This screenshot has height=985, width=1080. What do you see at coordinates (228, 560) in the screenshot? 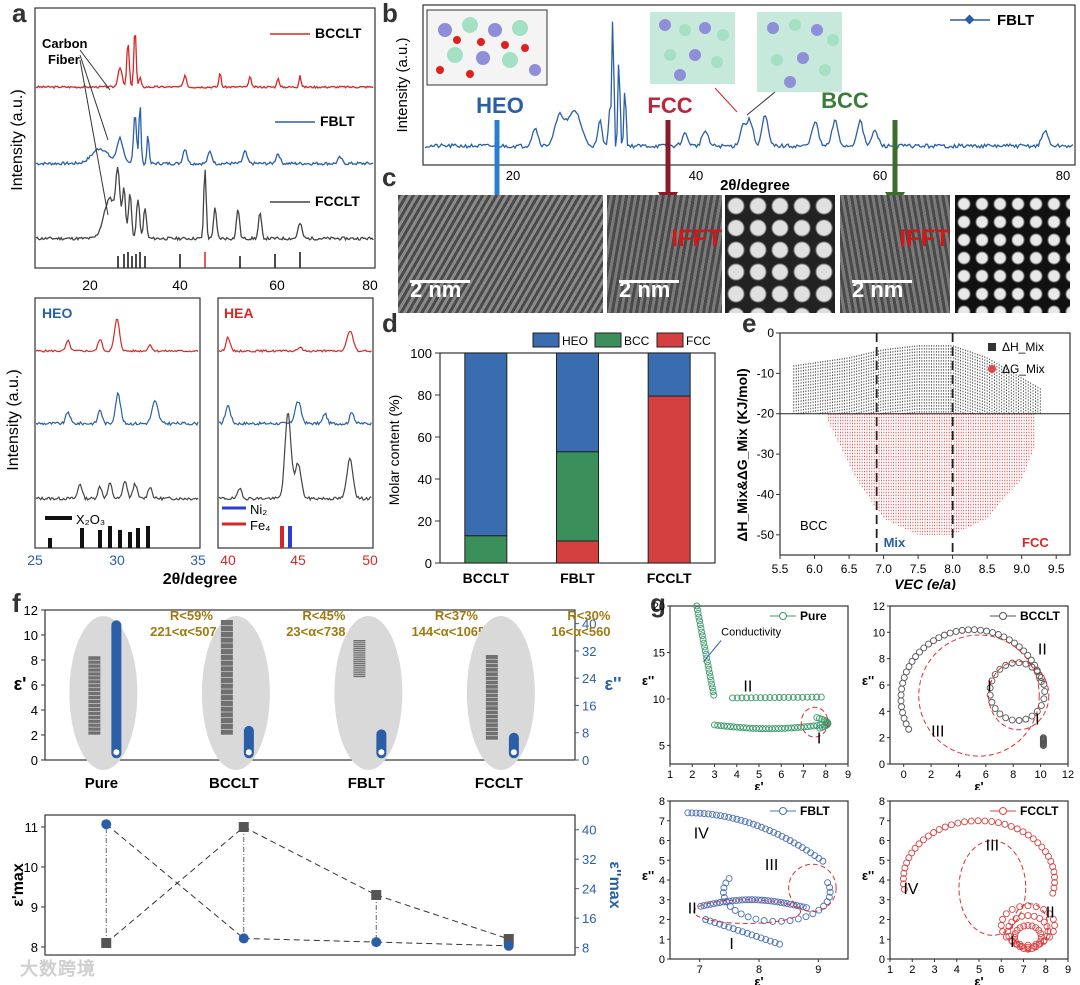
I see `a2-xtick-40: 40` at bounding box center [228, 560].